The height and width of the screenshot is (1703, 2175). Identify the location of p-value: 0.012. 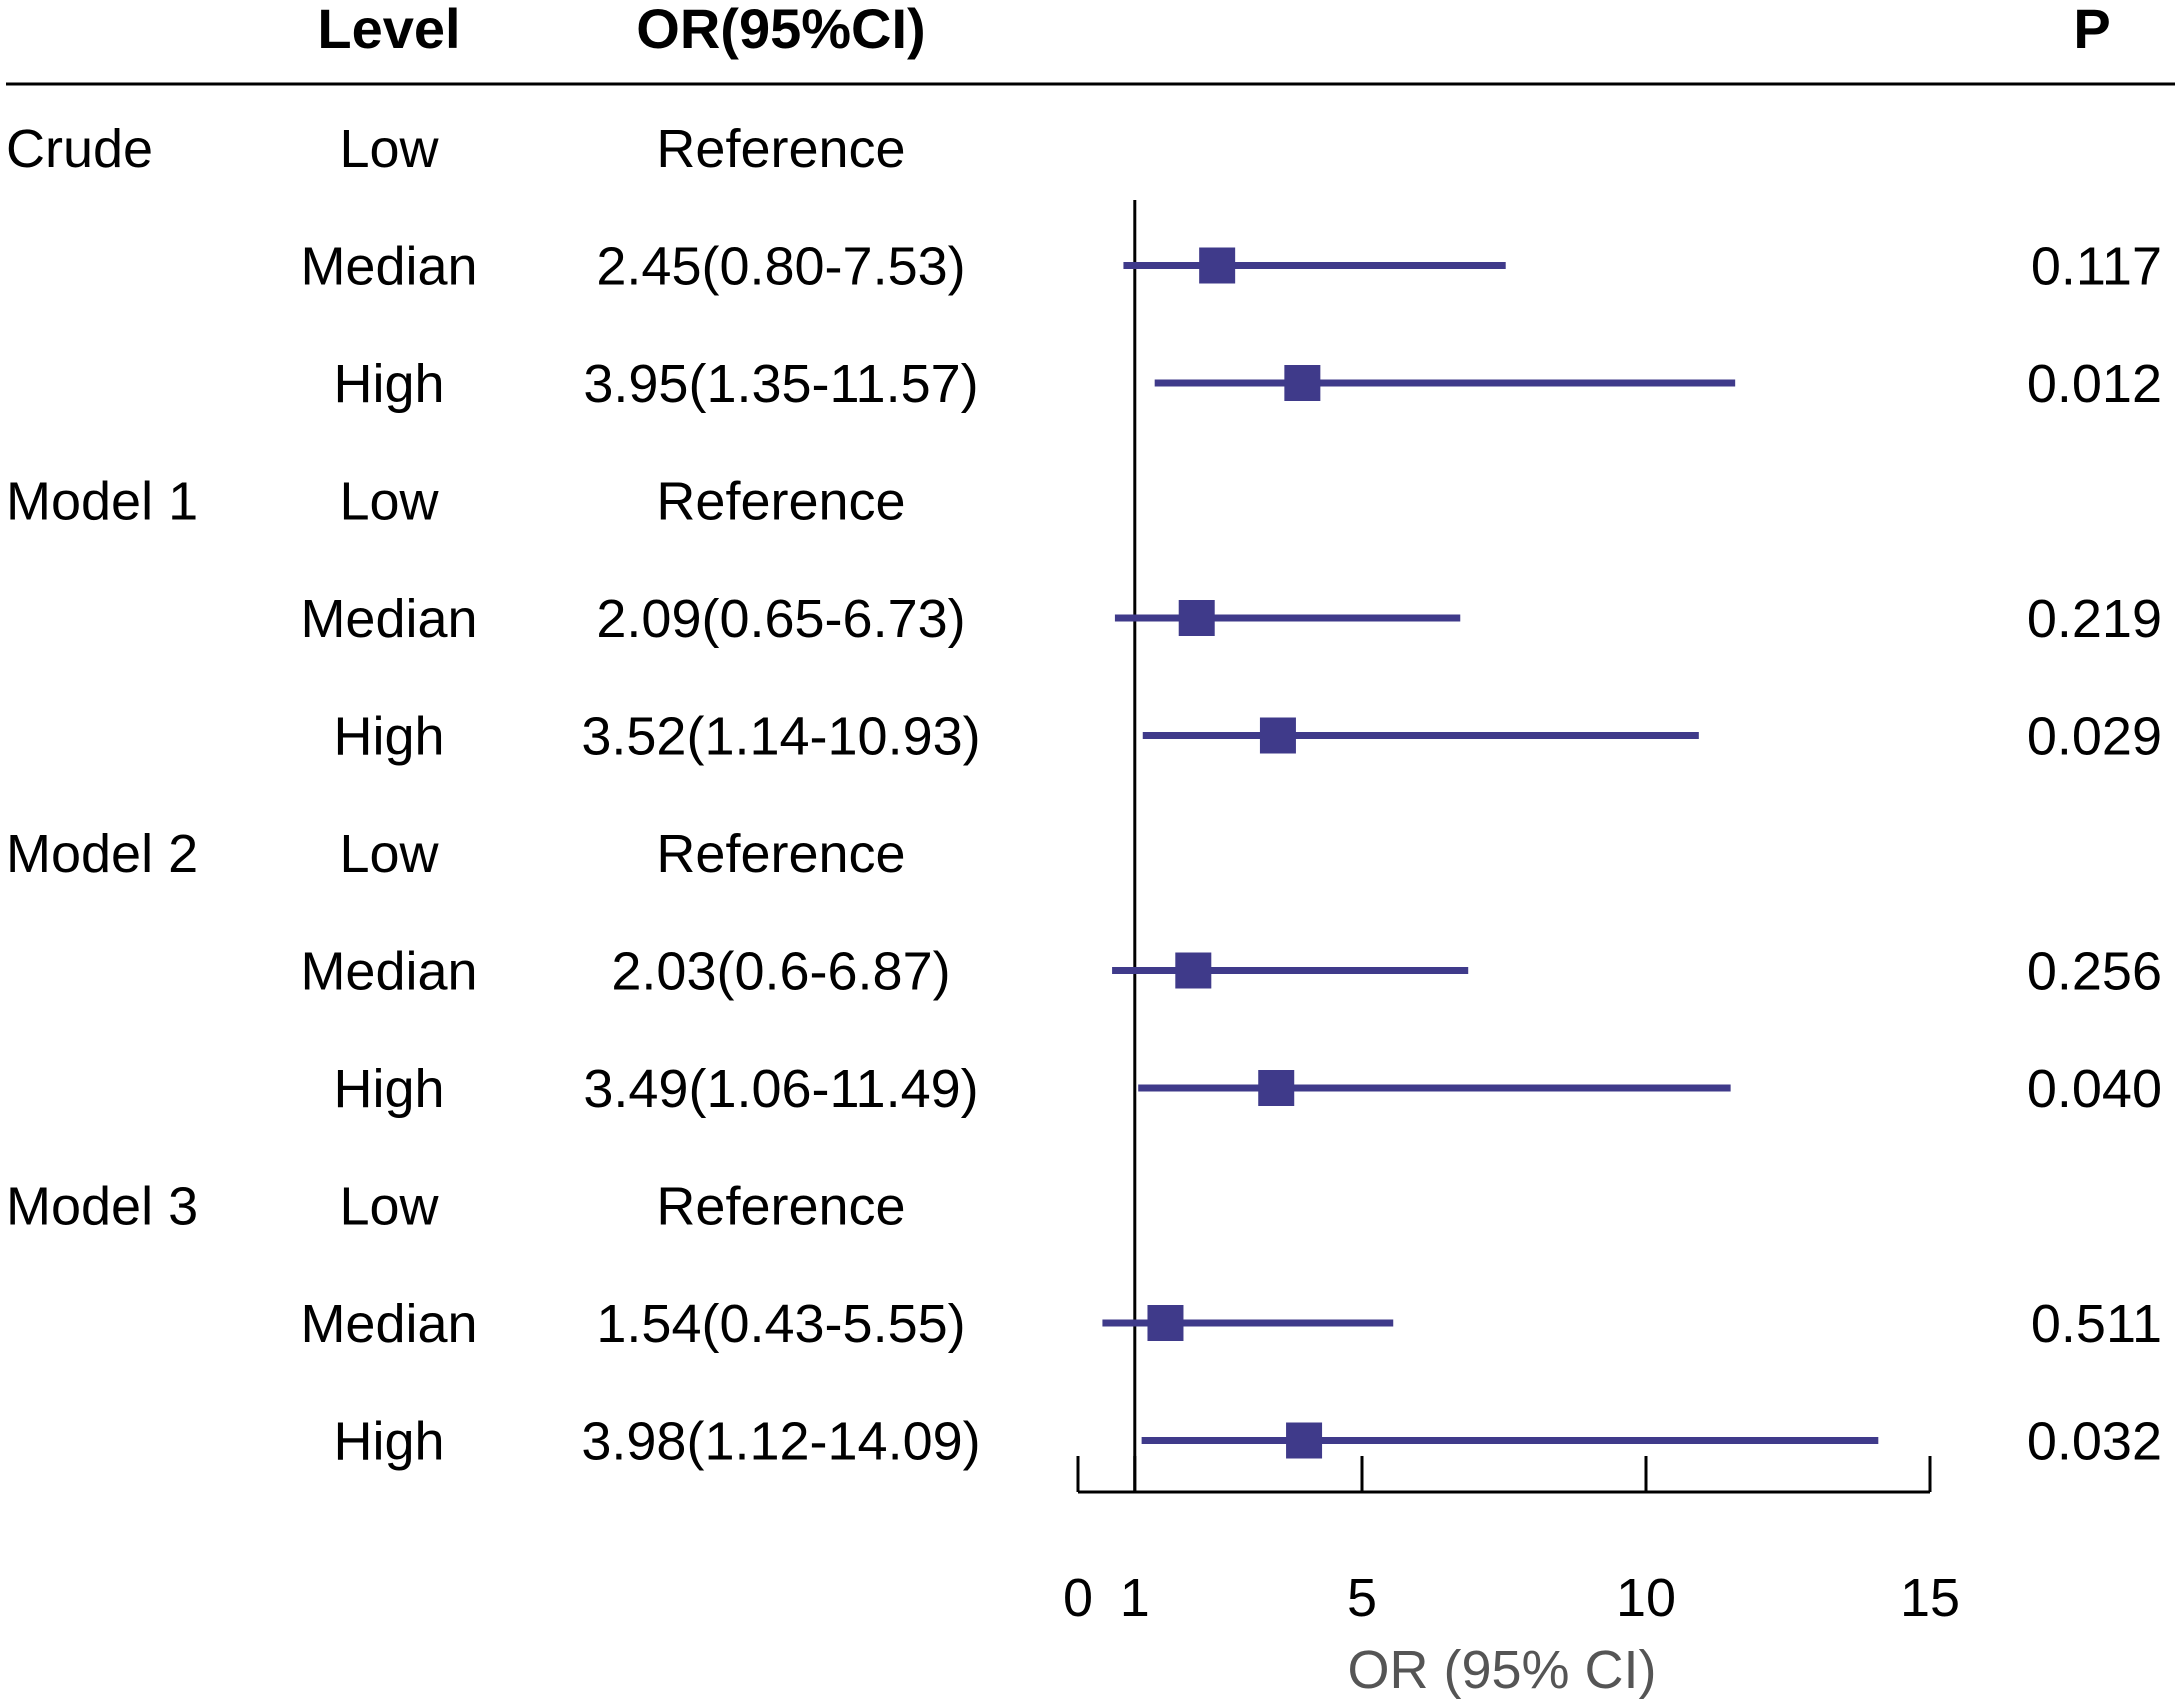
(2094, 384).